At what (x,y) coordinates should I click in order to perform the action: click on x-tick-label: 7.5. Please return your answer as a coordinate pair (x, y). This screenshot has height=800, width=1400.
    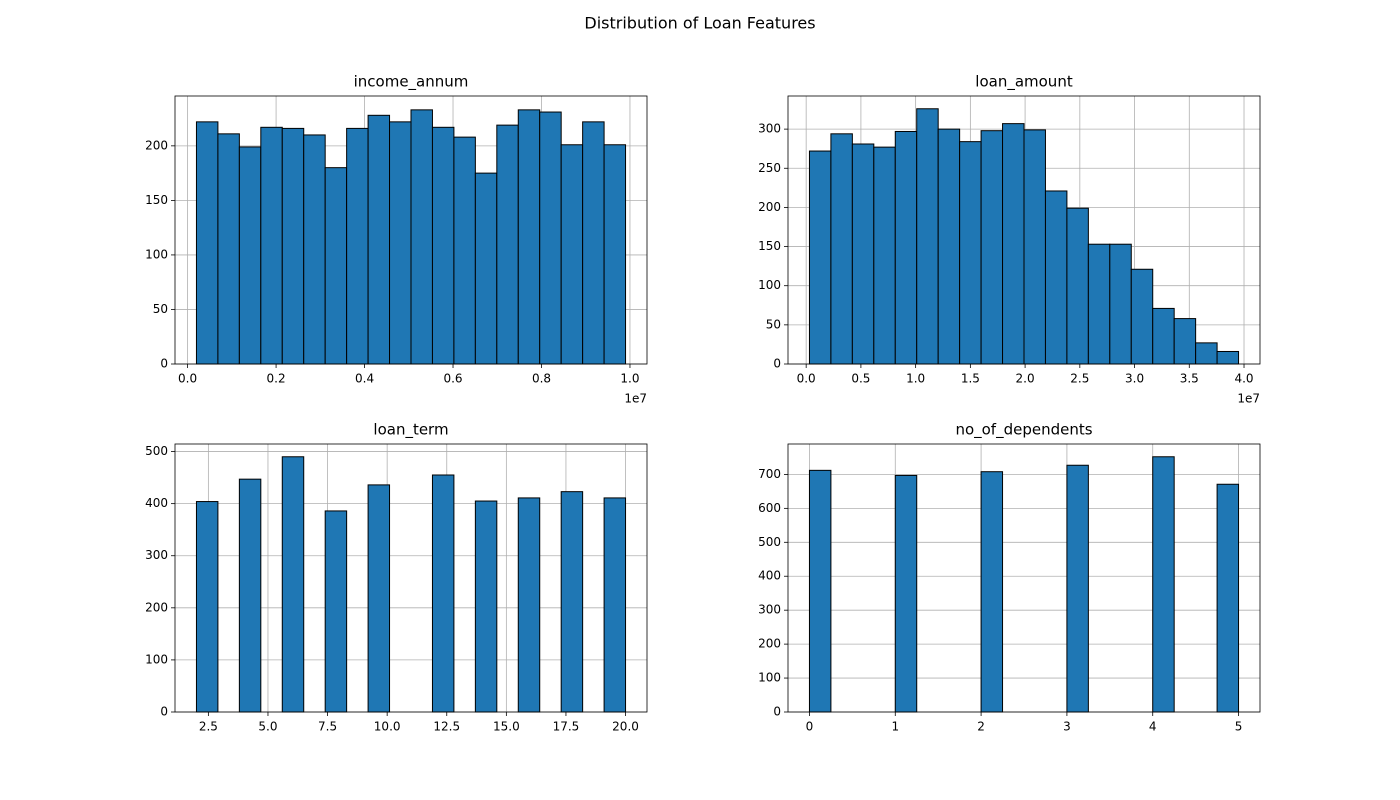
    Looking at the image, I should click on (327, 727).